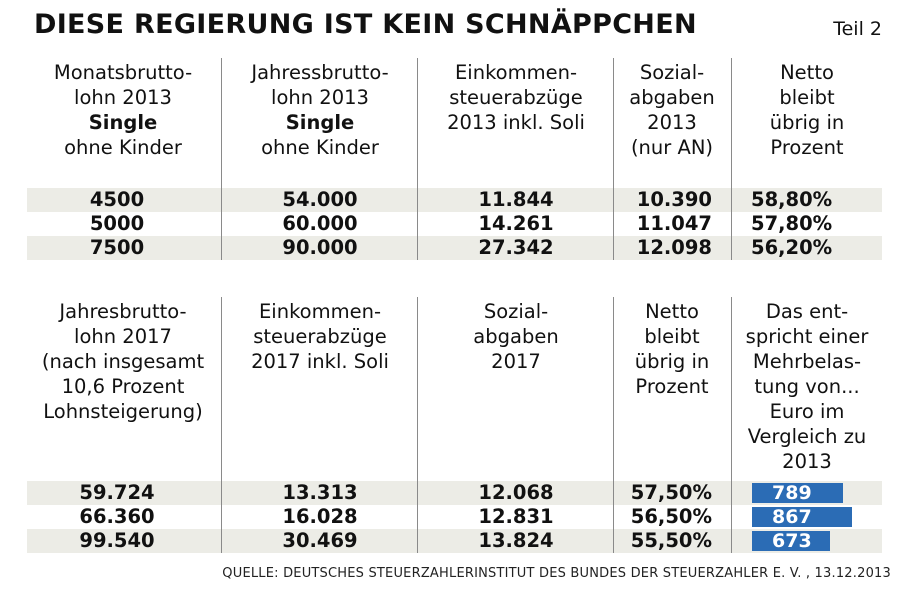 Image resolution: width=918 pixels, height=596 pixels. What do you see at coordinates (516, 223) in the screenshot?
I see `table-cell: 14.261` at bounding box center [516, 223].